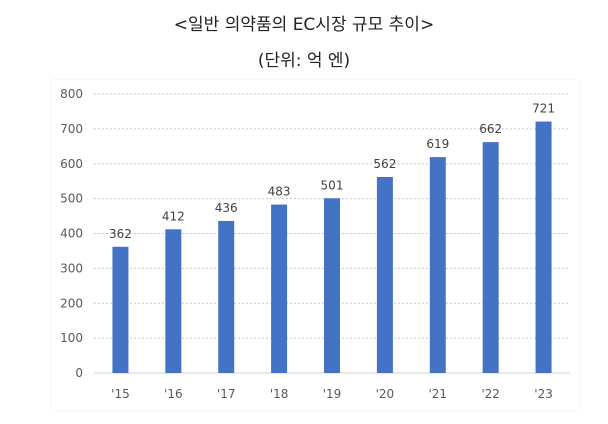 The height and width of the screenshot is (424, 608). I want to click on x-tick-label: '23, so click(543, 394).